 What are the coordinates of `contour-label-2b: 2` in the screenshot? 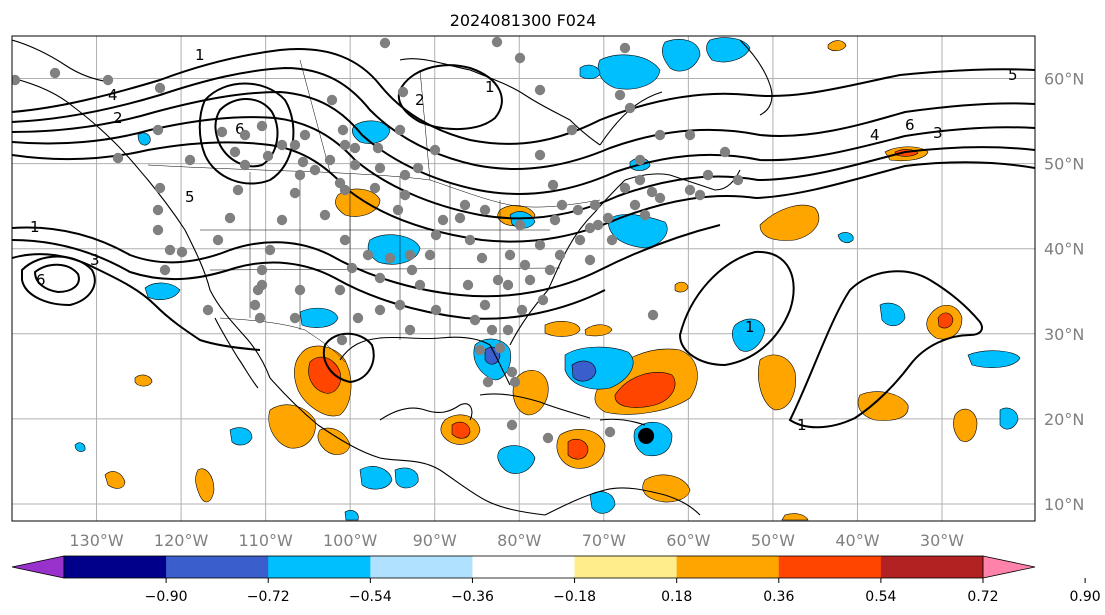 It's located at (420, 100).